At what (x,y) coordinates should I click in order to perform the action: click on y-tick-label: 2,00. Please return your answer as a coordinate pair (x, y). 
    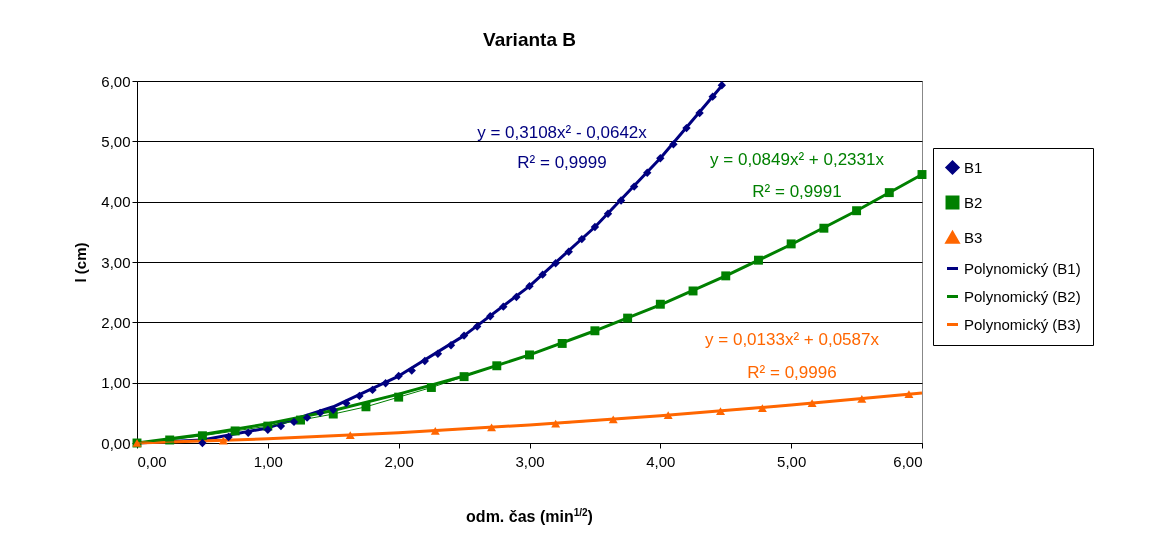
    Looking at the image, I should click on (116, 322).